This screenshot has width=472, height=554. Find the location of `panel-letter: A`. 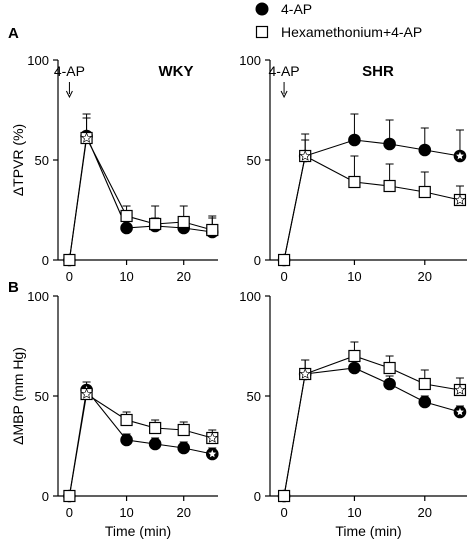

panel-letter: A is located at coordinates (13, 33).